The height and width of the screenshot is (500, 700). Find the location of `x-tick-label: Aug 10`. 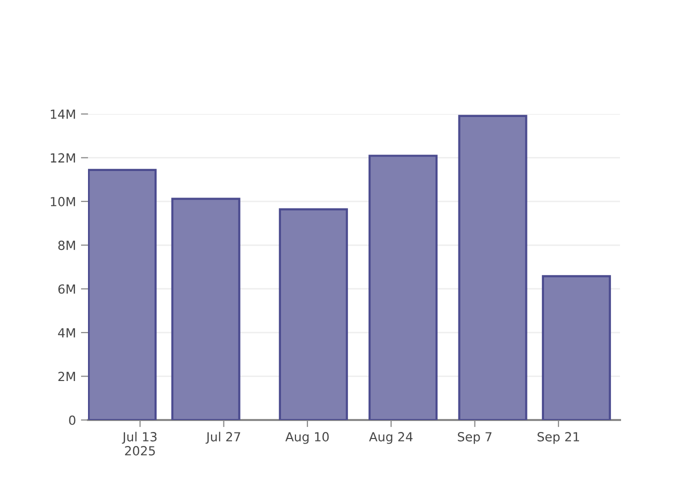

x-tick-label: Aug 10 is located at coordinates (307, 438).